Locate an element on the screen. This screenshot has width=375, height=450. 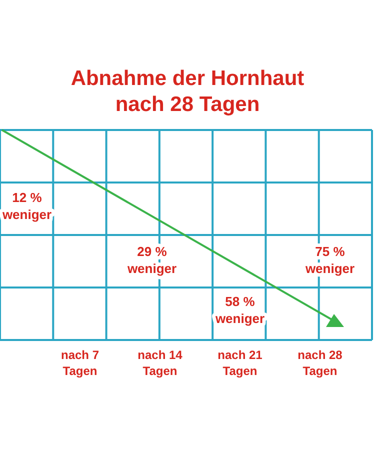
text: Abnahme der Hornhaut nach 28 Tagen is located at coordinates (187, 91).